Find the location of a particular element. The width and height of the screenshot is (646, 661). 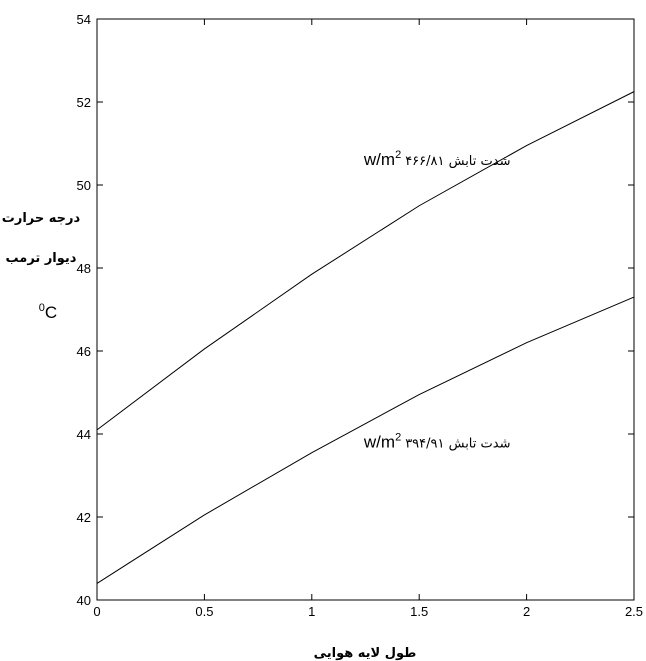

y-tick-label: 52 is located at coordinates (84, 102).